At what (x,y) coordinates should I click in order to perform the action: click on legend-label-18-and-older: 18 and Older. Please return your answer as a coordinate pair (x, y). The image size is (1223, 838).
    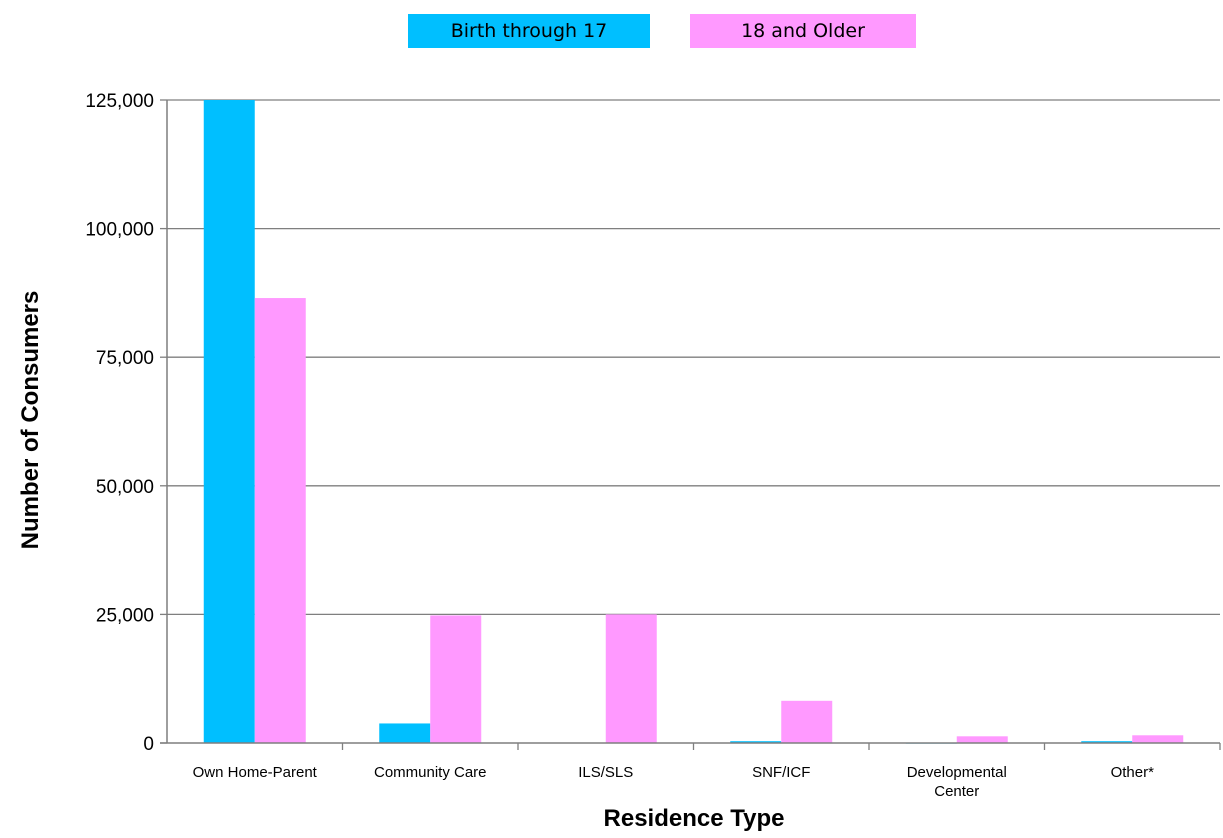
    Looking at the image, I should click on (803, 31).